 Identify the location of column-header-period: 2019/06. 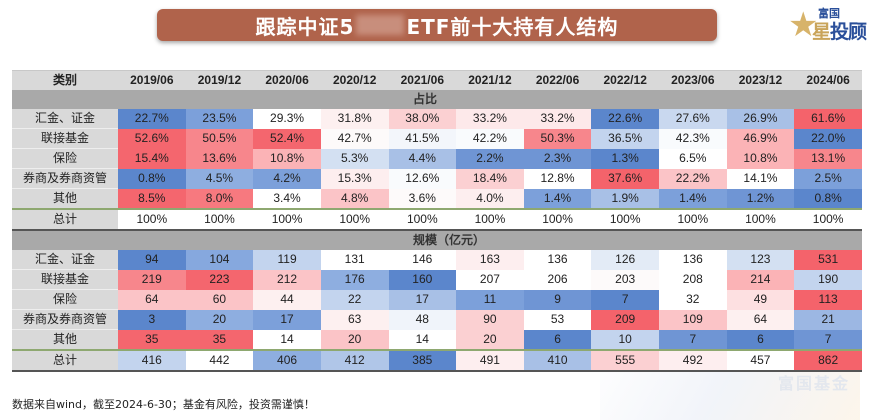
(152, 80).